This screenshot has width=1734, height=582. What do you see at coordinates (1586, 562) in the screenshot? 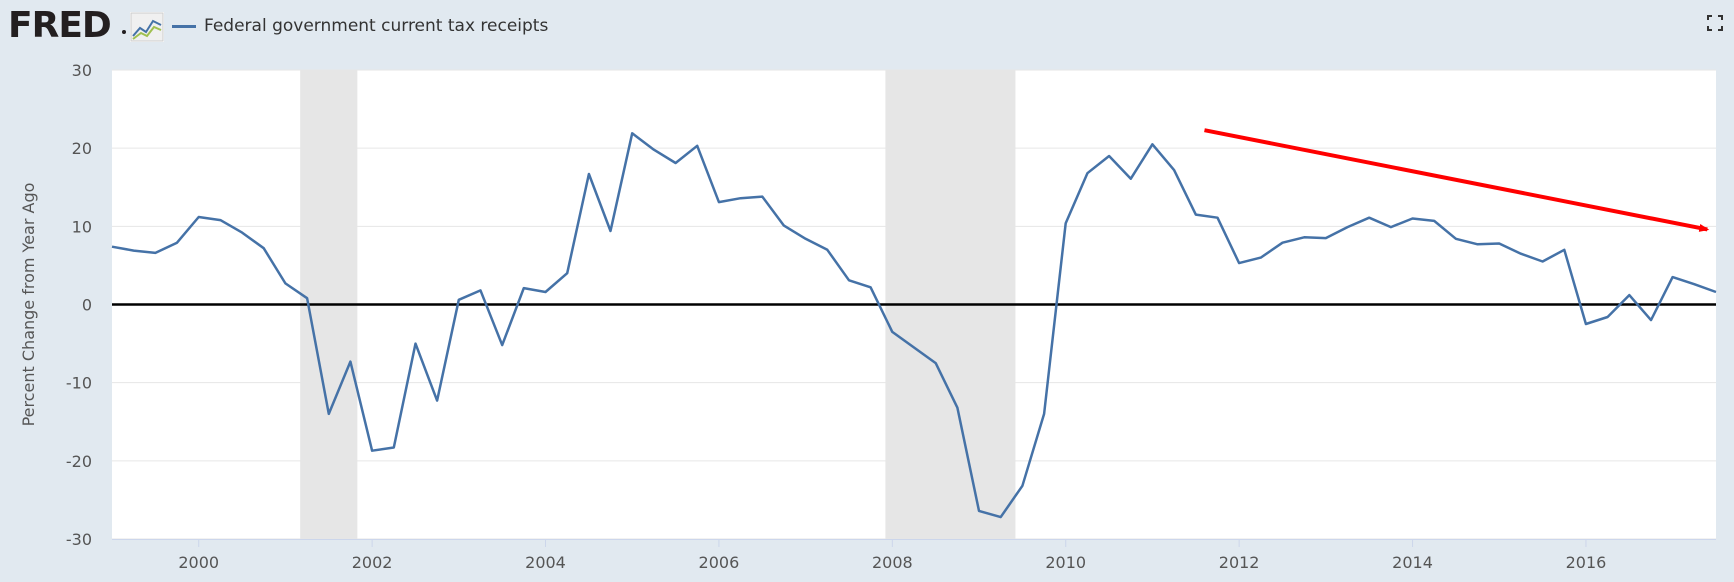
I see `x-tick-label: 2016` at bounding box center [1586, 562].